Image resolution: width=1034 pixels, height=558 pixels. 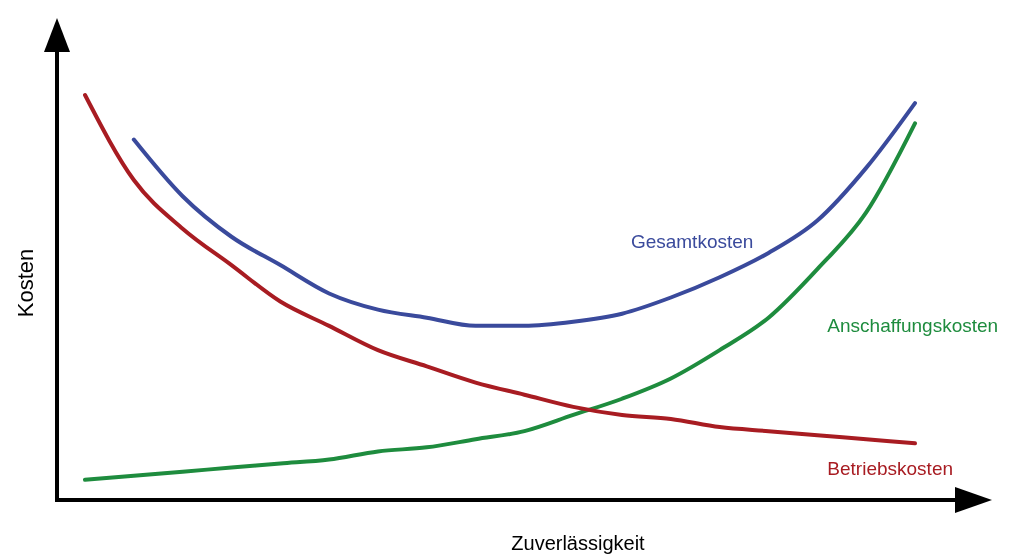 I want to click on text: Anschaffungskosten, so click(x=913, y=326).